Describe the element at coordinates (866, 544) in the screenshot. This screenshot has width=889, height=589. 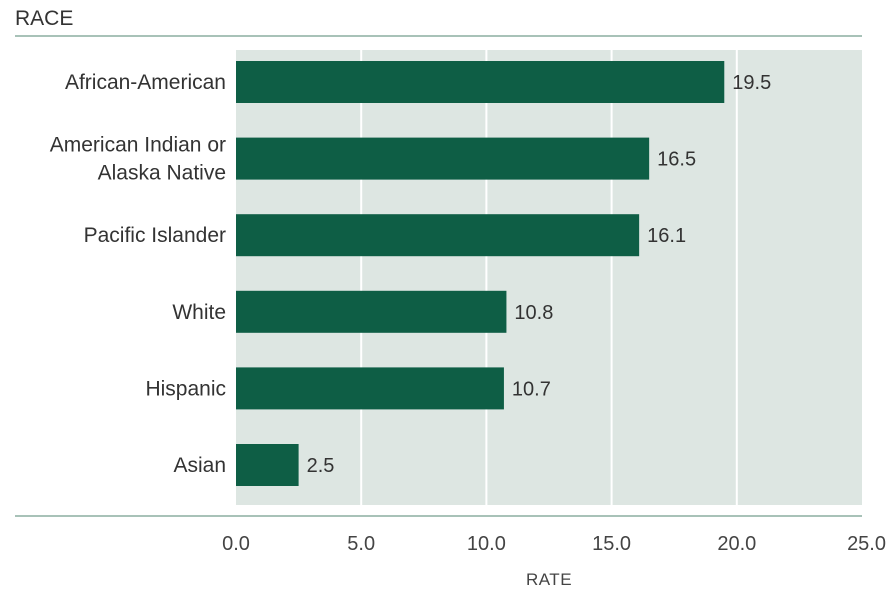
I see `x-tick-label: 25.0` at that location.